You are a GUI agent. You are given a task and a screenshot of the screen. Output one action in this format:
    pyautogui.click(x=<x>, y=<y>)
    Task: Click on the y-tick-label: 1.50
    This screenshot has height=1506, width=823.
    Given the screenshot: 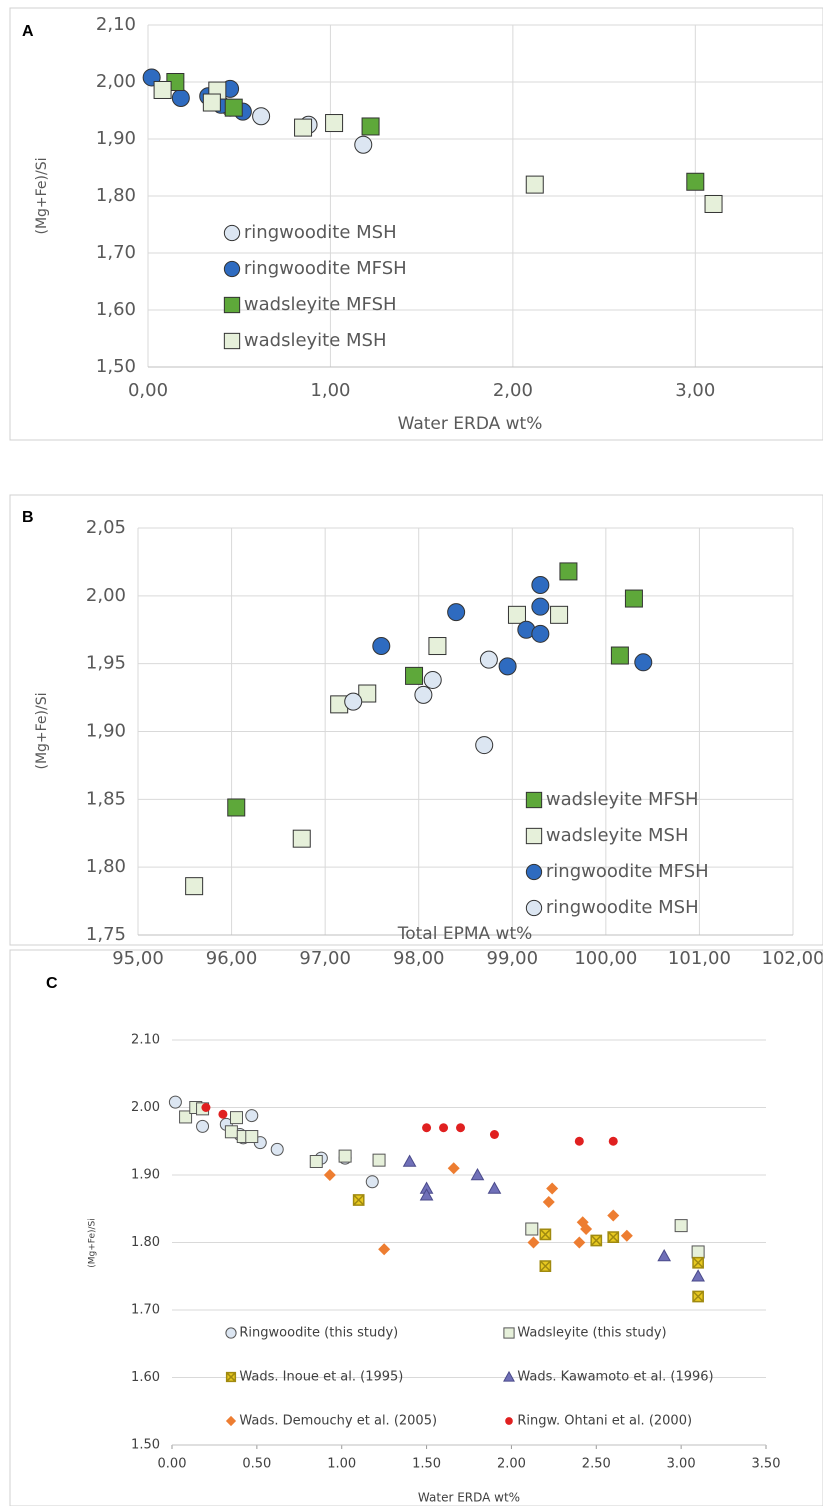 What is the action you would take?
    pyautogui.click(x=145, y=1445)
    